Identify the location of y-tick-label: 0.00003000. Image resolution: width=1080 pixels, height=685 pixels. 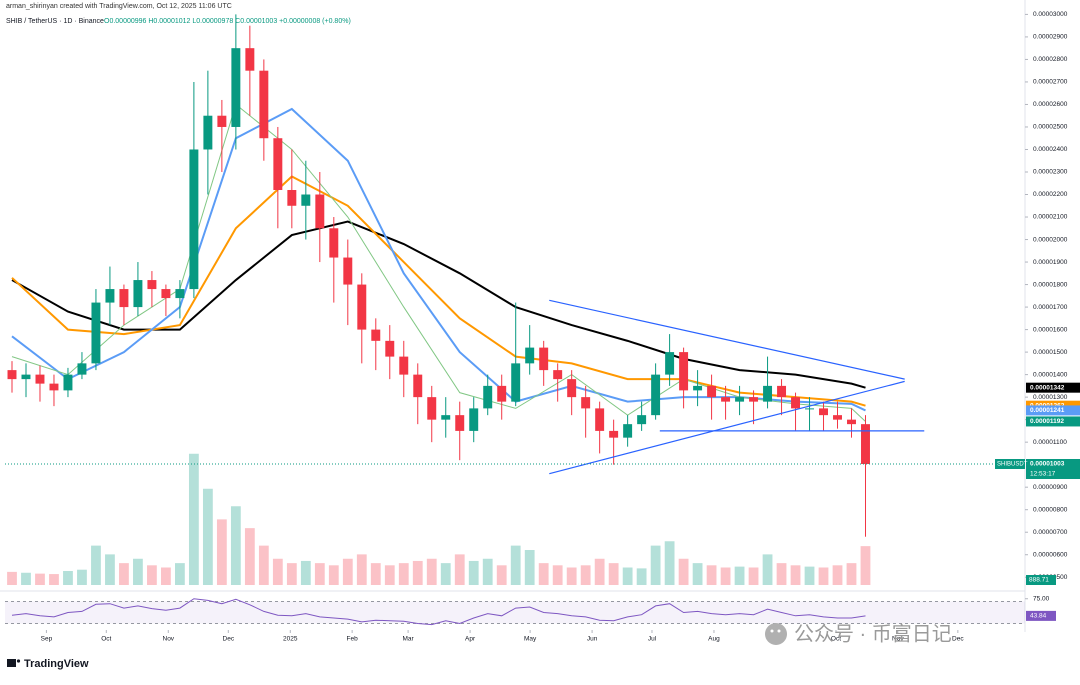
(1050, 14).